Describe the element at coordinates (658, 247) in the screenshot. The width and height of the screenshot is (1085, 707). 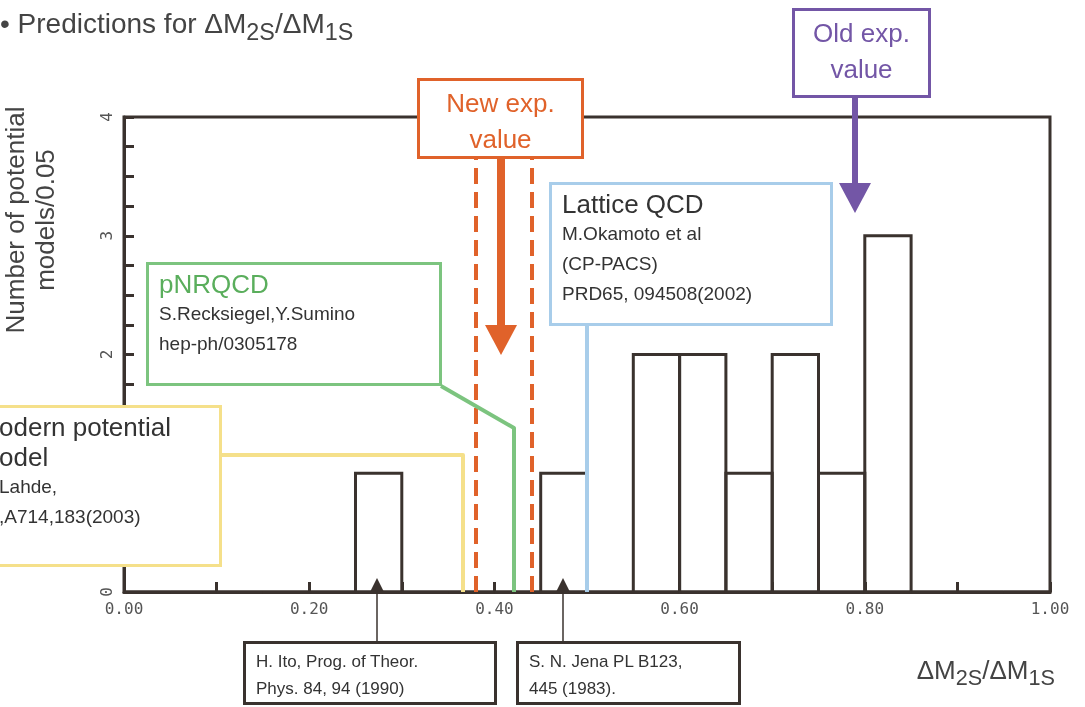
I see `annotation: Lattice QCD M.Okamoto et al (CP-PACS) PRD65, 094508(2002)` at that location.